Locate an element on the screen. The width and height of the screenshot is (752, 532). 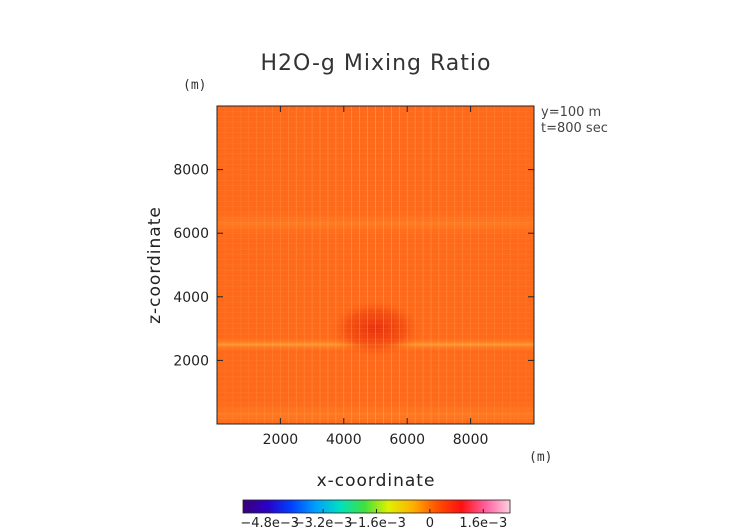
annotation-time: t=800 sec is located at coordinates (574, 128).